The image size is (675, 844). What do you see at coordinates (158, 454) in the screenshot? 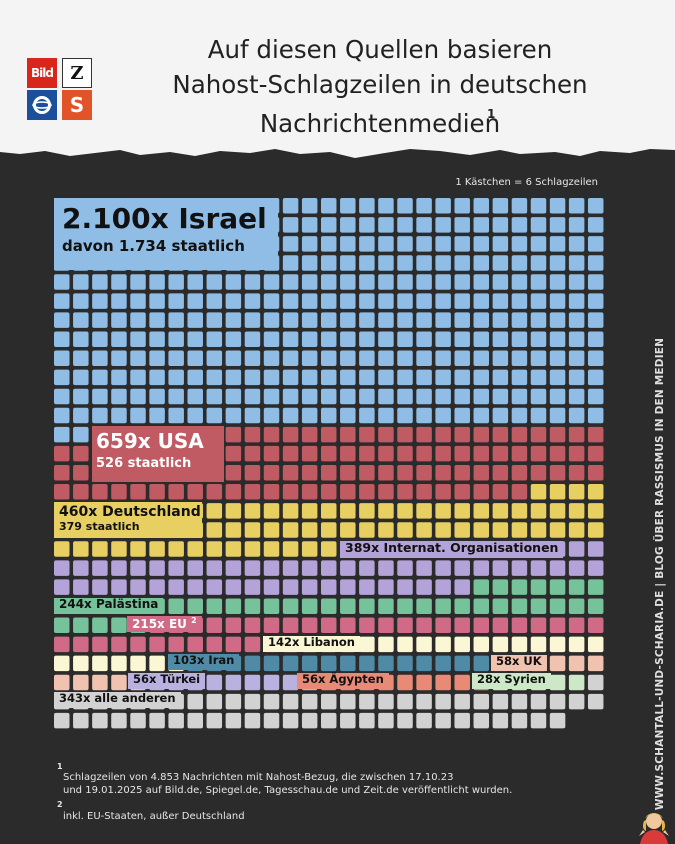
I see `label-usa: 659x USA 526 staatlich` at bounding box center [158, 454].